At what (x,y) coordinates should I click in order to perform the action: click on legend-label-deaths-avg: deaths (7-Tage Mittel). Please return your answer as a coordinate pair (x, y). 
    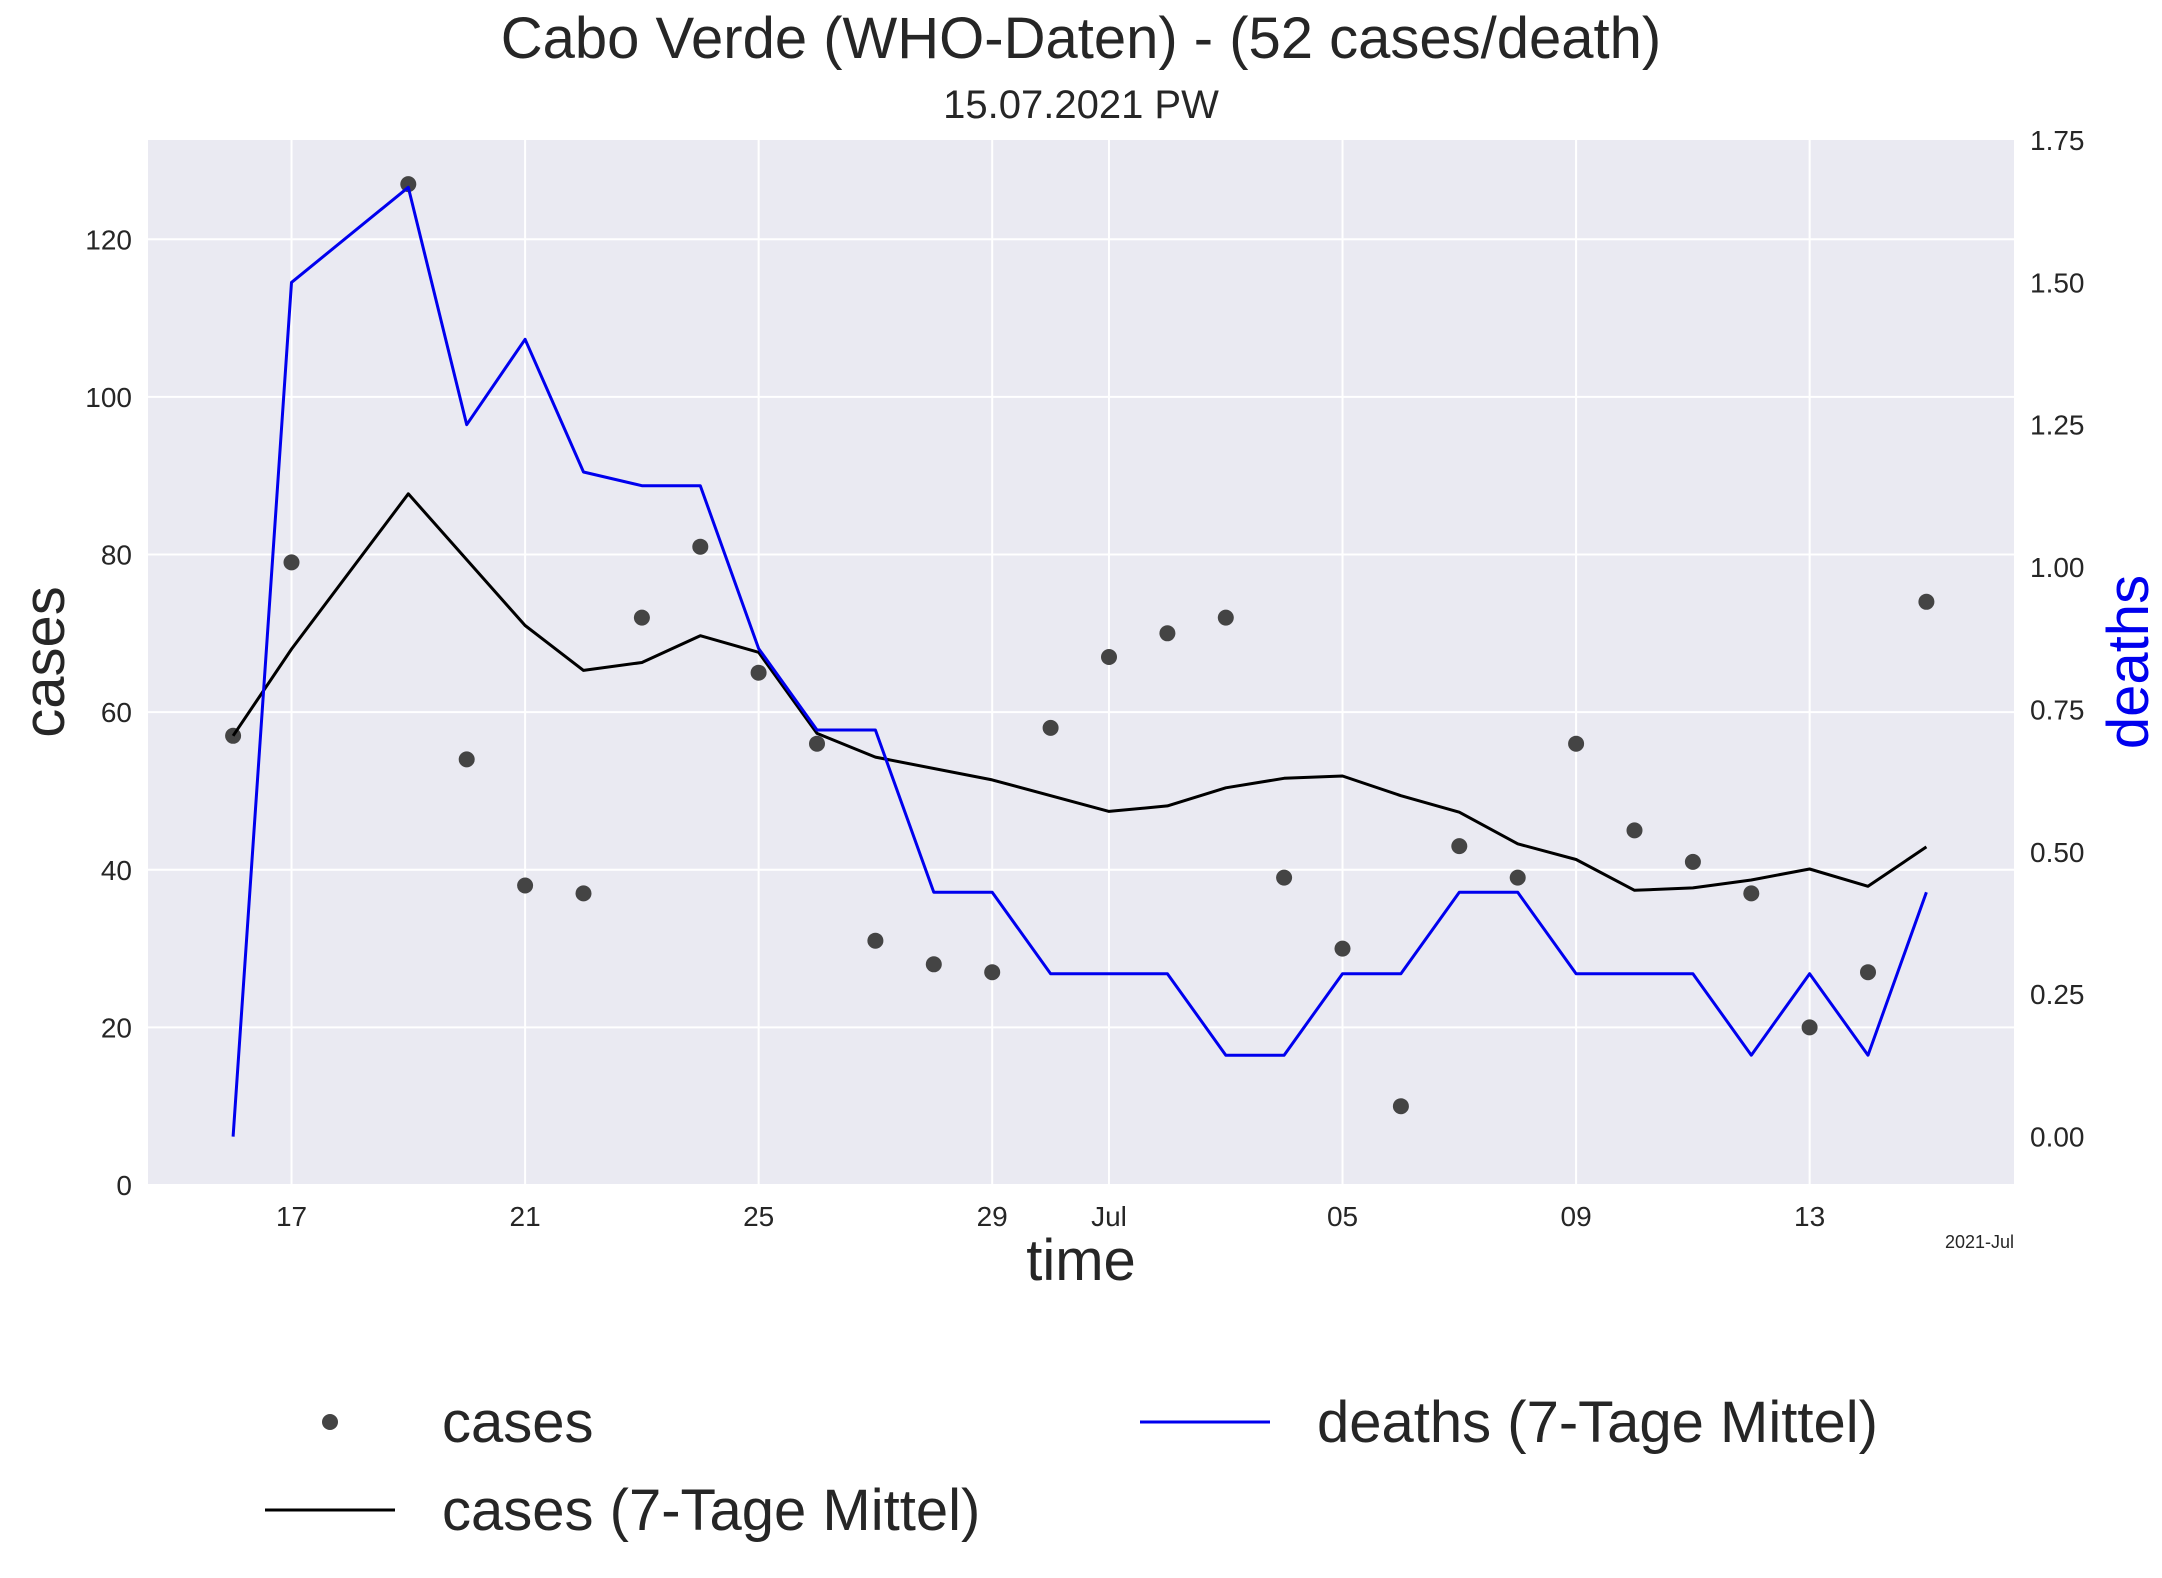
    Looking at the image, I should click on (1597, 1422).